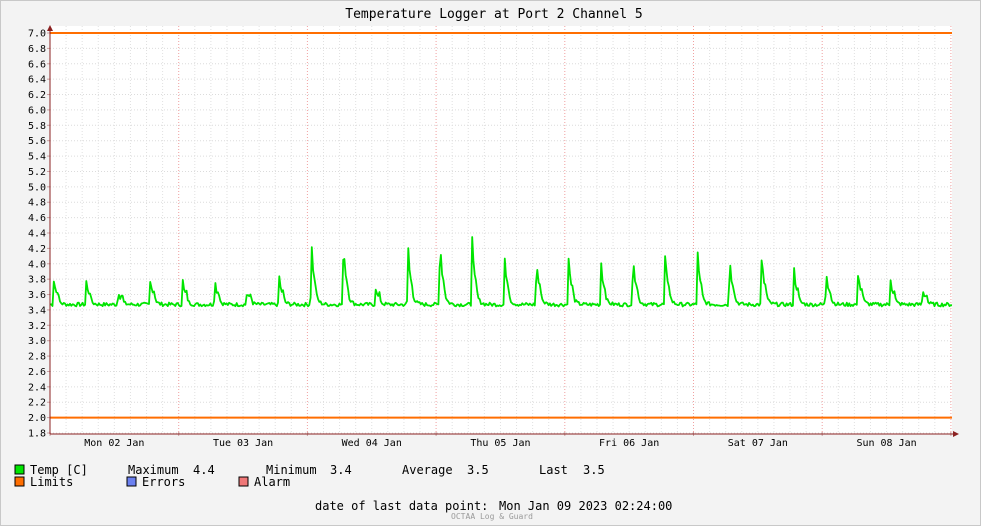  What do you see at coordinates (372, 443) in the screenshot?
I see `x-tick-label: Wed 04 Jan` at bounding box center [372, 443].